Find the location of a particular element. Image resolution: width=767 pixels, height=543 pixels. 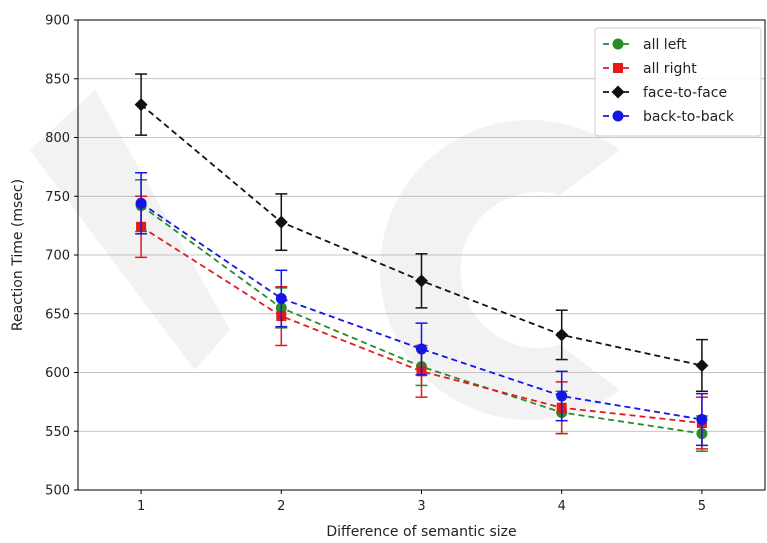

x-tick-label: 2 is located at coordinates (281, 506).